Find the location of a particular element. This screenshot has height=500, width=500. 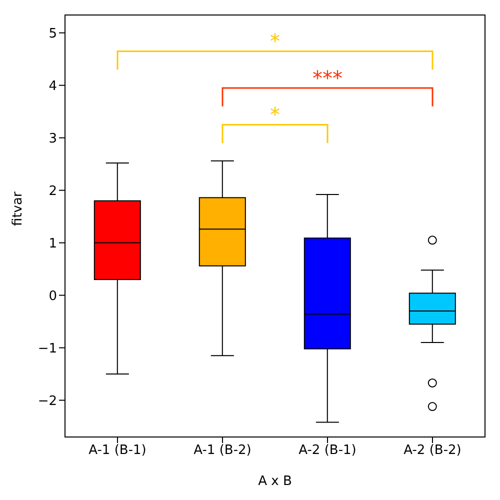

x-tick-label: A-2 (B-1) is located at coordinates (327, 450).